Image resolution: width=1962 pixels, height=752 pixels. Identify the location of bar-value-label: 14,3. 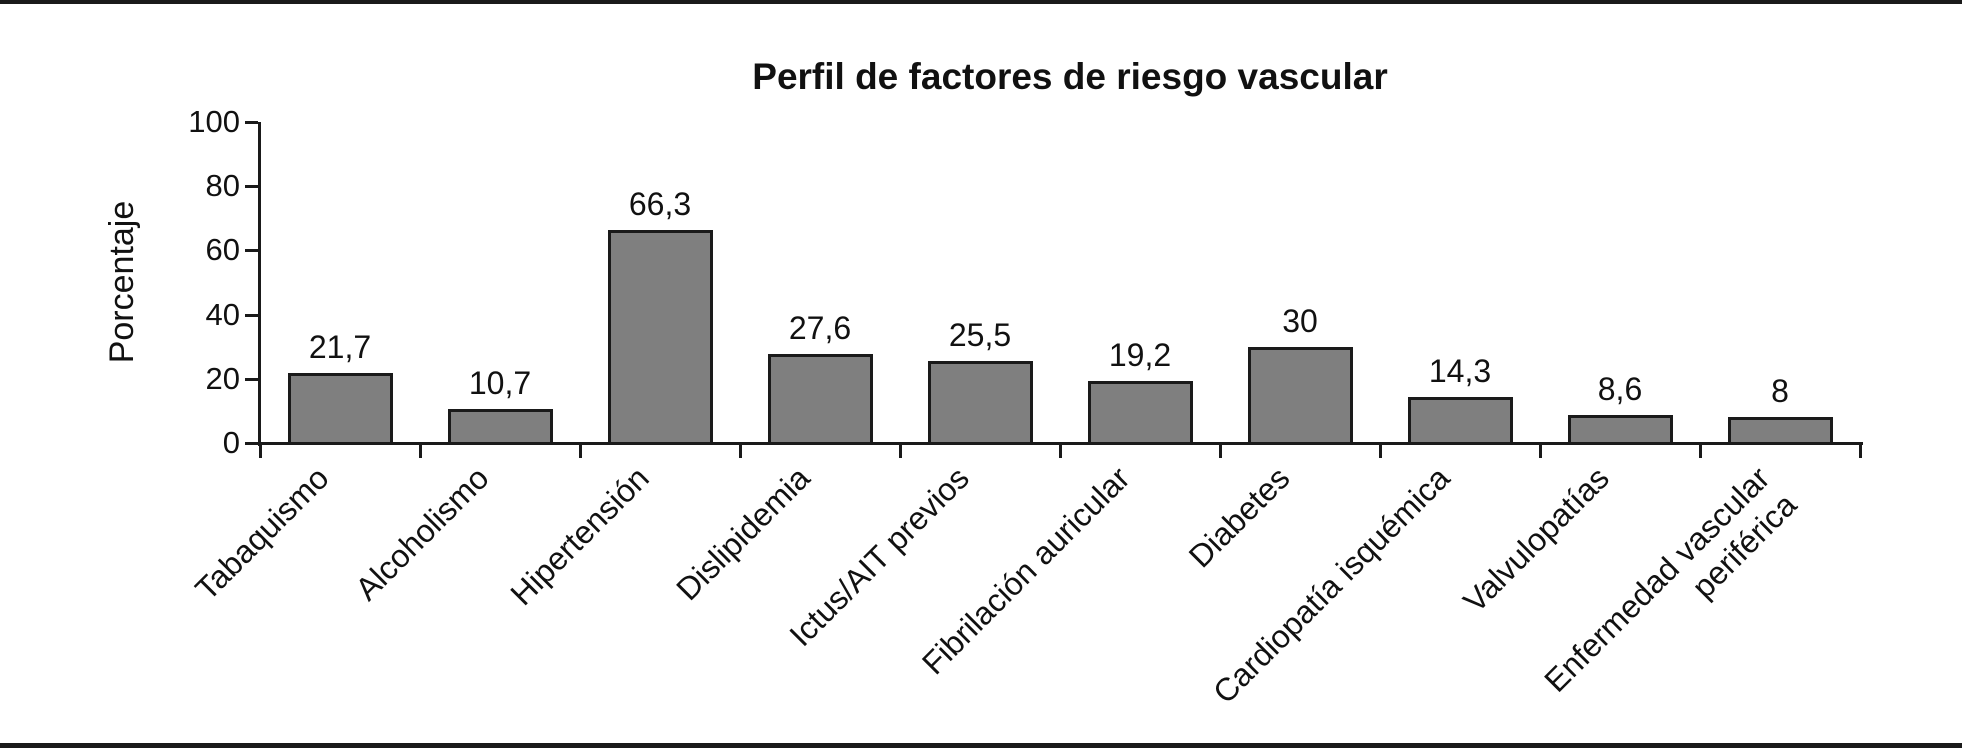
(1460, 371).